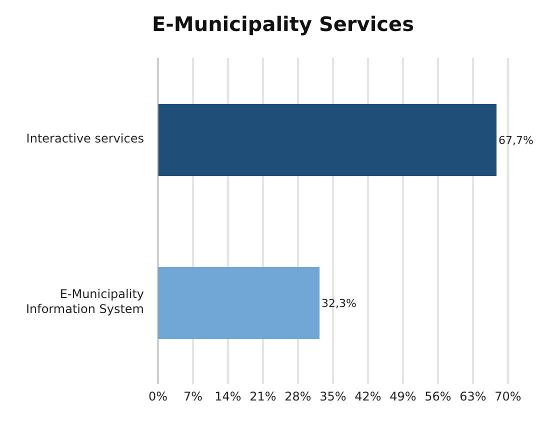 The width and height of the screenshot is (558, 426). What do you see at coordinates (85, 139) in the screenshot?
I see `y-tick-label: Interactive services` at bounding box center [85, 139].